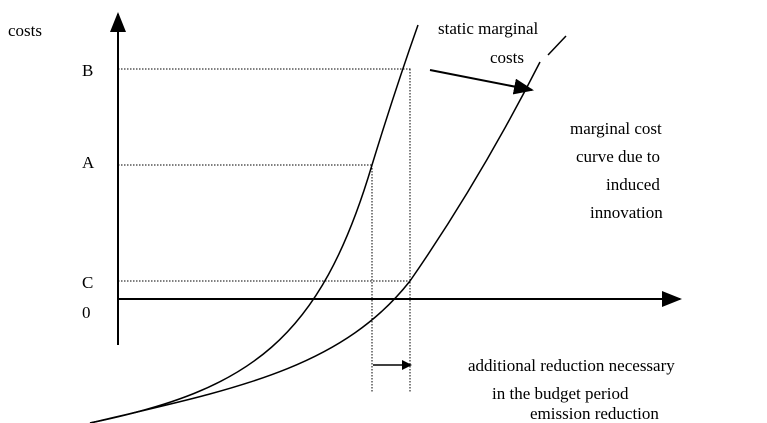  What do you see at coordinates (507, 57) in the screenshot?
I see `curve-label: costs` at bounding box center [507, 57].